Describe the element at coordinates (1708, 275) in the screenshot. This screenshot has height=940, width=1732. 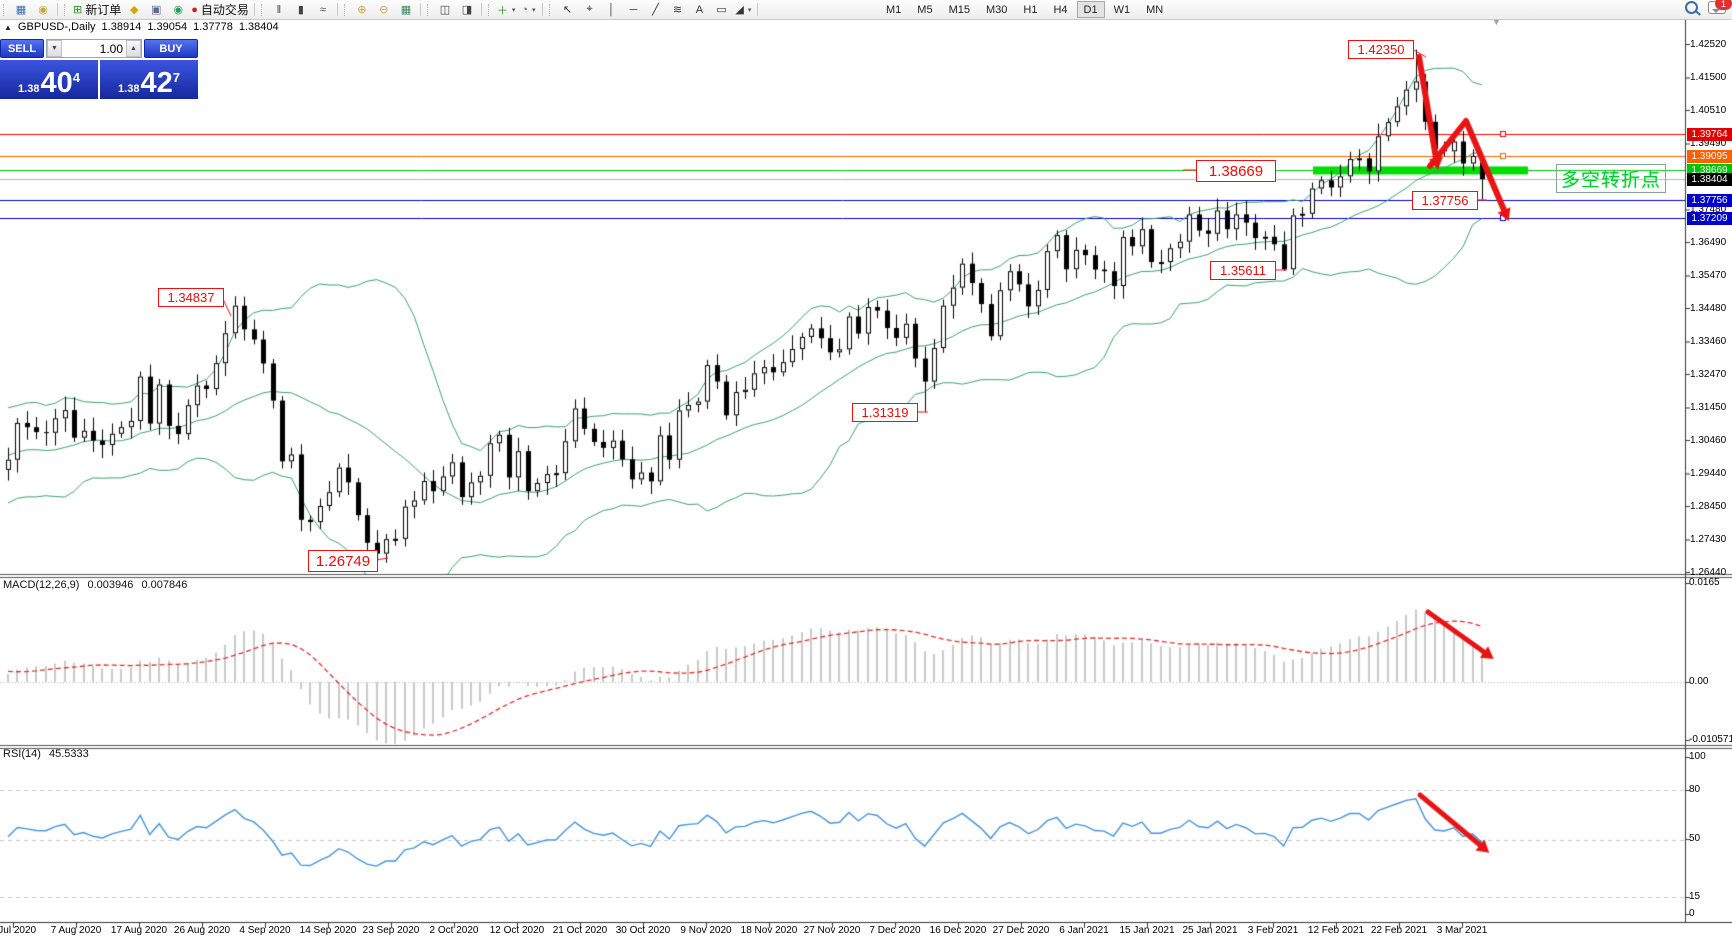
I see `price-axis-tick: 1.35470` at that location.